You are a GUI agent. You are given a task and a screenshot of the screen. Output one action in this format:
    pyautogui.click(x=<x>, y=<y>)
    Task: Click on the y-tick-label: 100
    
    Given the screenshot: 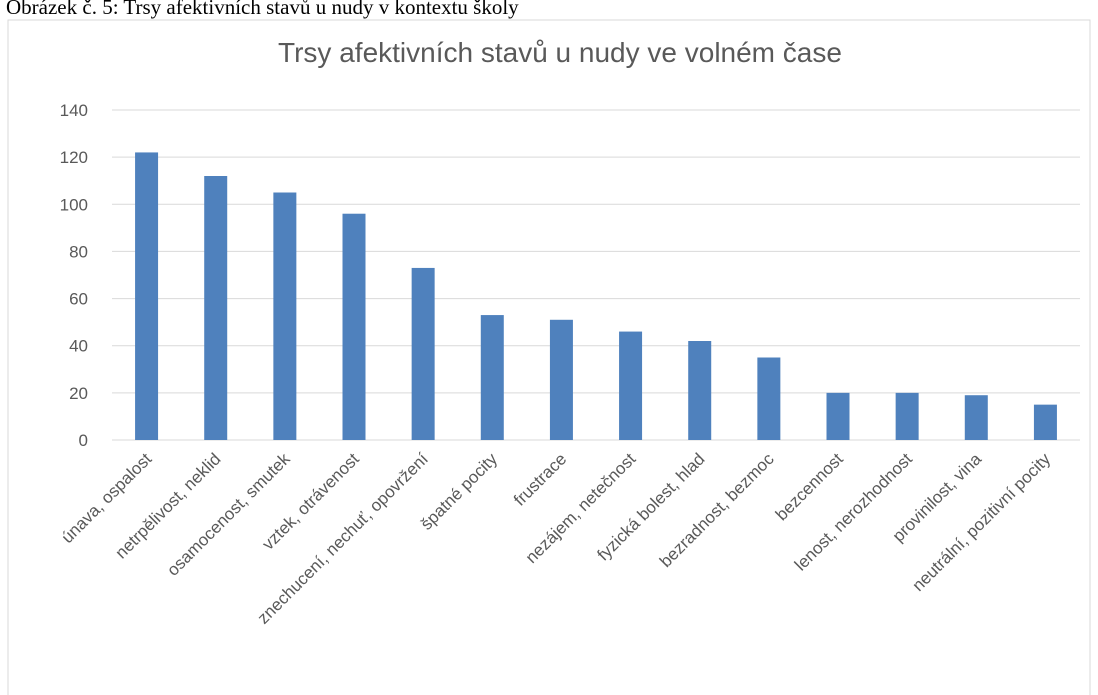 What is the action you would take?
    pyautogui.click(x=74, y=204)
    